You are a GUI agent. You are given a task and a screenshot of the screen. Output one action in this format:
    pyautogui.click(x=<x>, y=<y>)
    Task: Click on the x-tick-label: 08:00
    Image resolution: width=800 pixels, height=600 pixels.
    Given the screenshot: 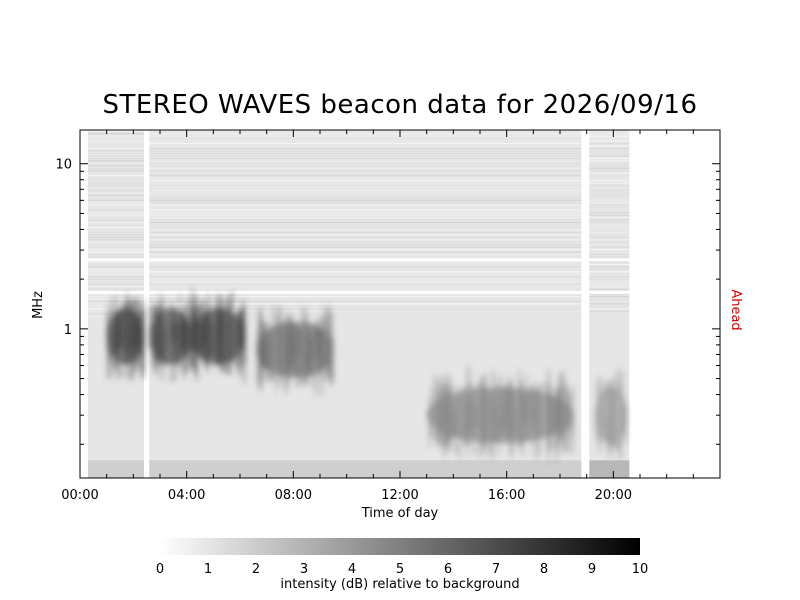 What is the action you would take?
    pyautogui.click(x=293, y=495)
    